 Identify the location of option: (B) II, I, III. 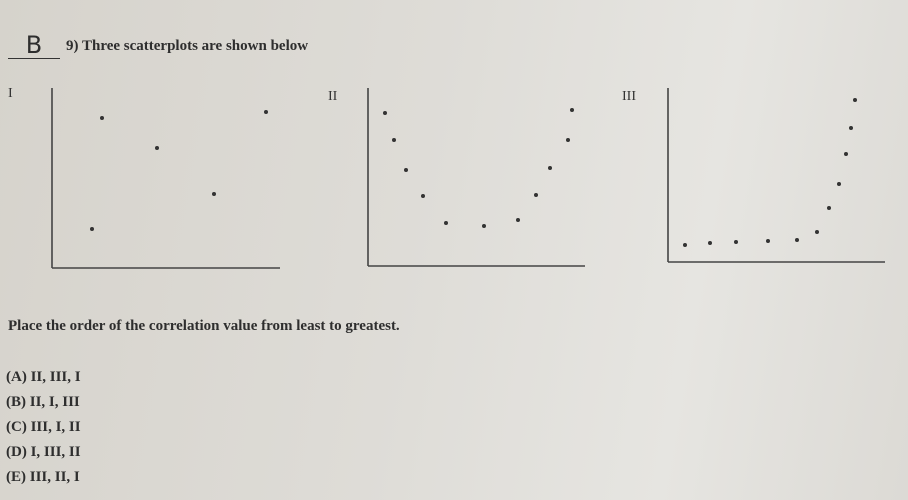
(43, 402).